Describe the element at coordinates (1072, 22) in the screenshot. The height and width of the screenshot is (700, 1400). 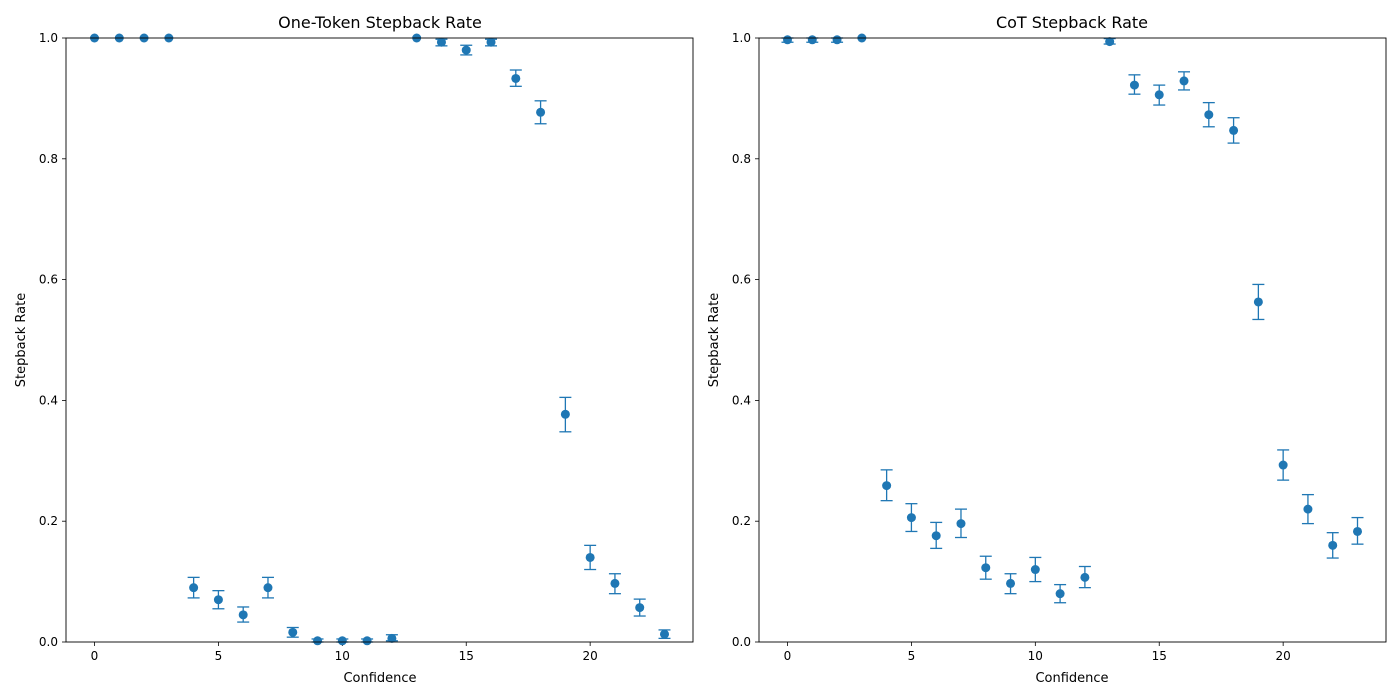
I see `chart-title: CoT Stepback Rate` at that location.